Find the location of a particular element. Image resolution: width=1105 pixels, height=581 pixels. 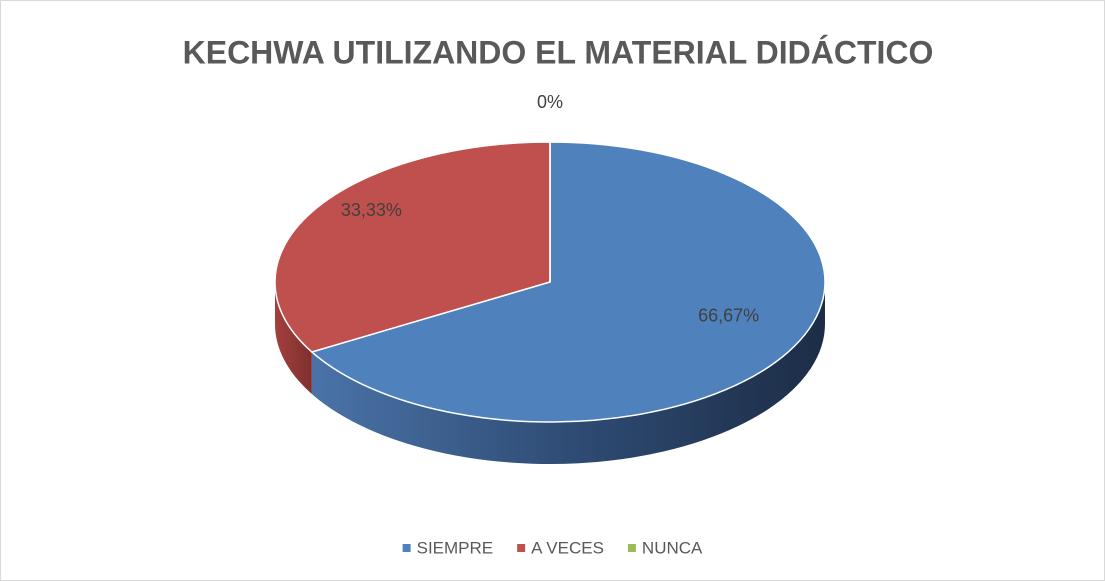

data-label: 0% is located at coordinates (550, 102).